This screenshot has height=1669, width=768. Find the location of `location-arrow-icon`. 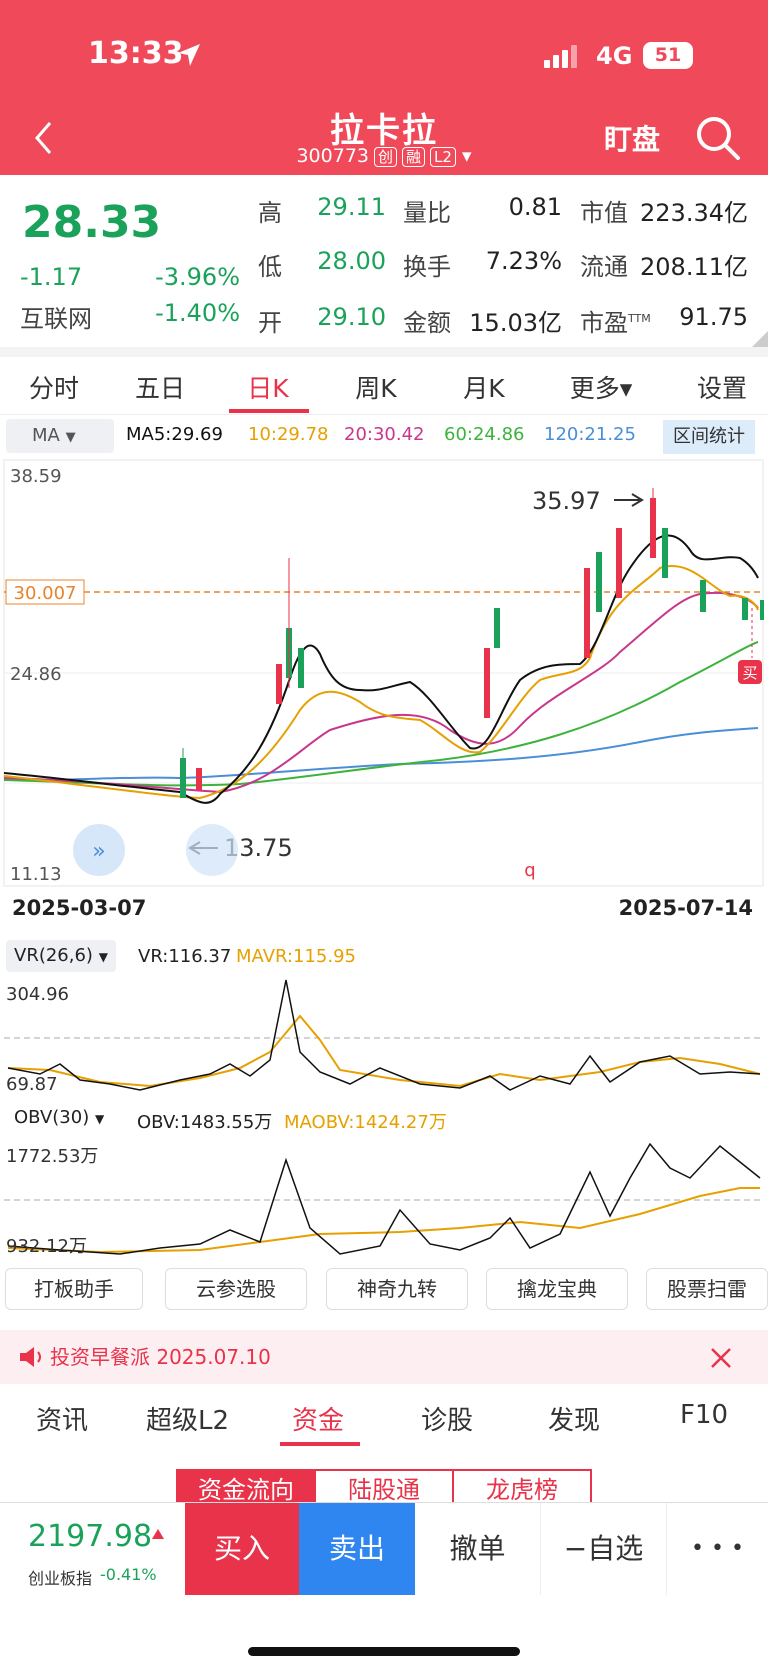

location-arrow-icon is located at coordinates (189, 55).